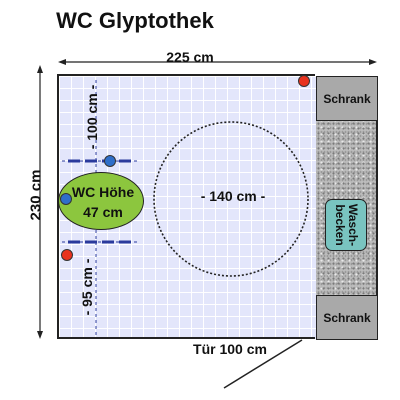 The image size is (400, 400). What do you see at coordinates (217, 62) in the screenshot?
I see `width-dimension-arrow` at bounding box center [217, 62].